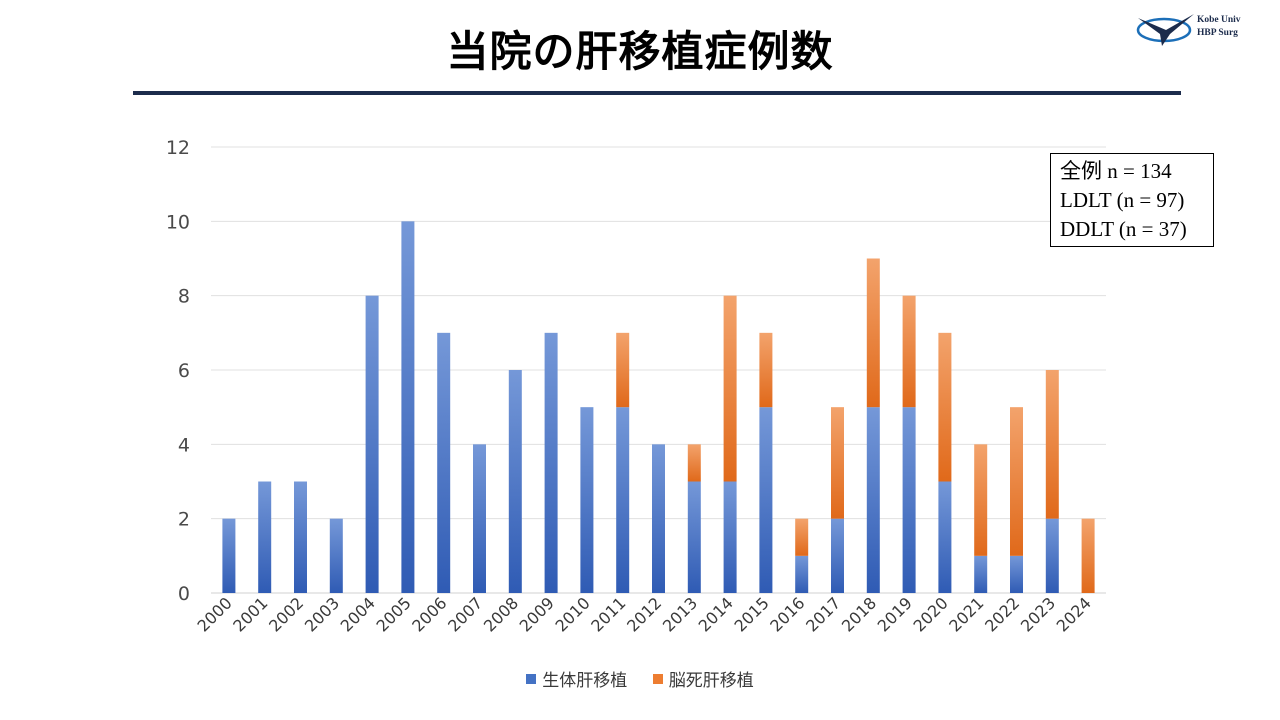 Image resolution: width=1280 pixels, height=720 pixels. I want to click on x-tick-label: 2018, so click(859, 614).